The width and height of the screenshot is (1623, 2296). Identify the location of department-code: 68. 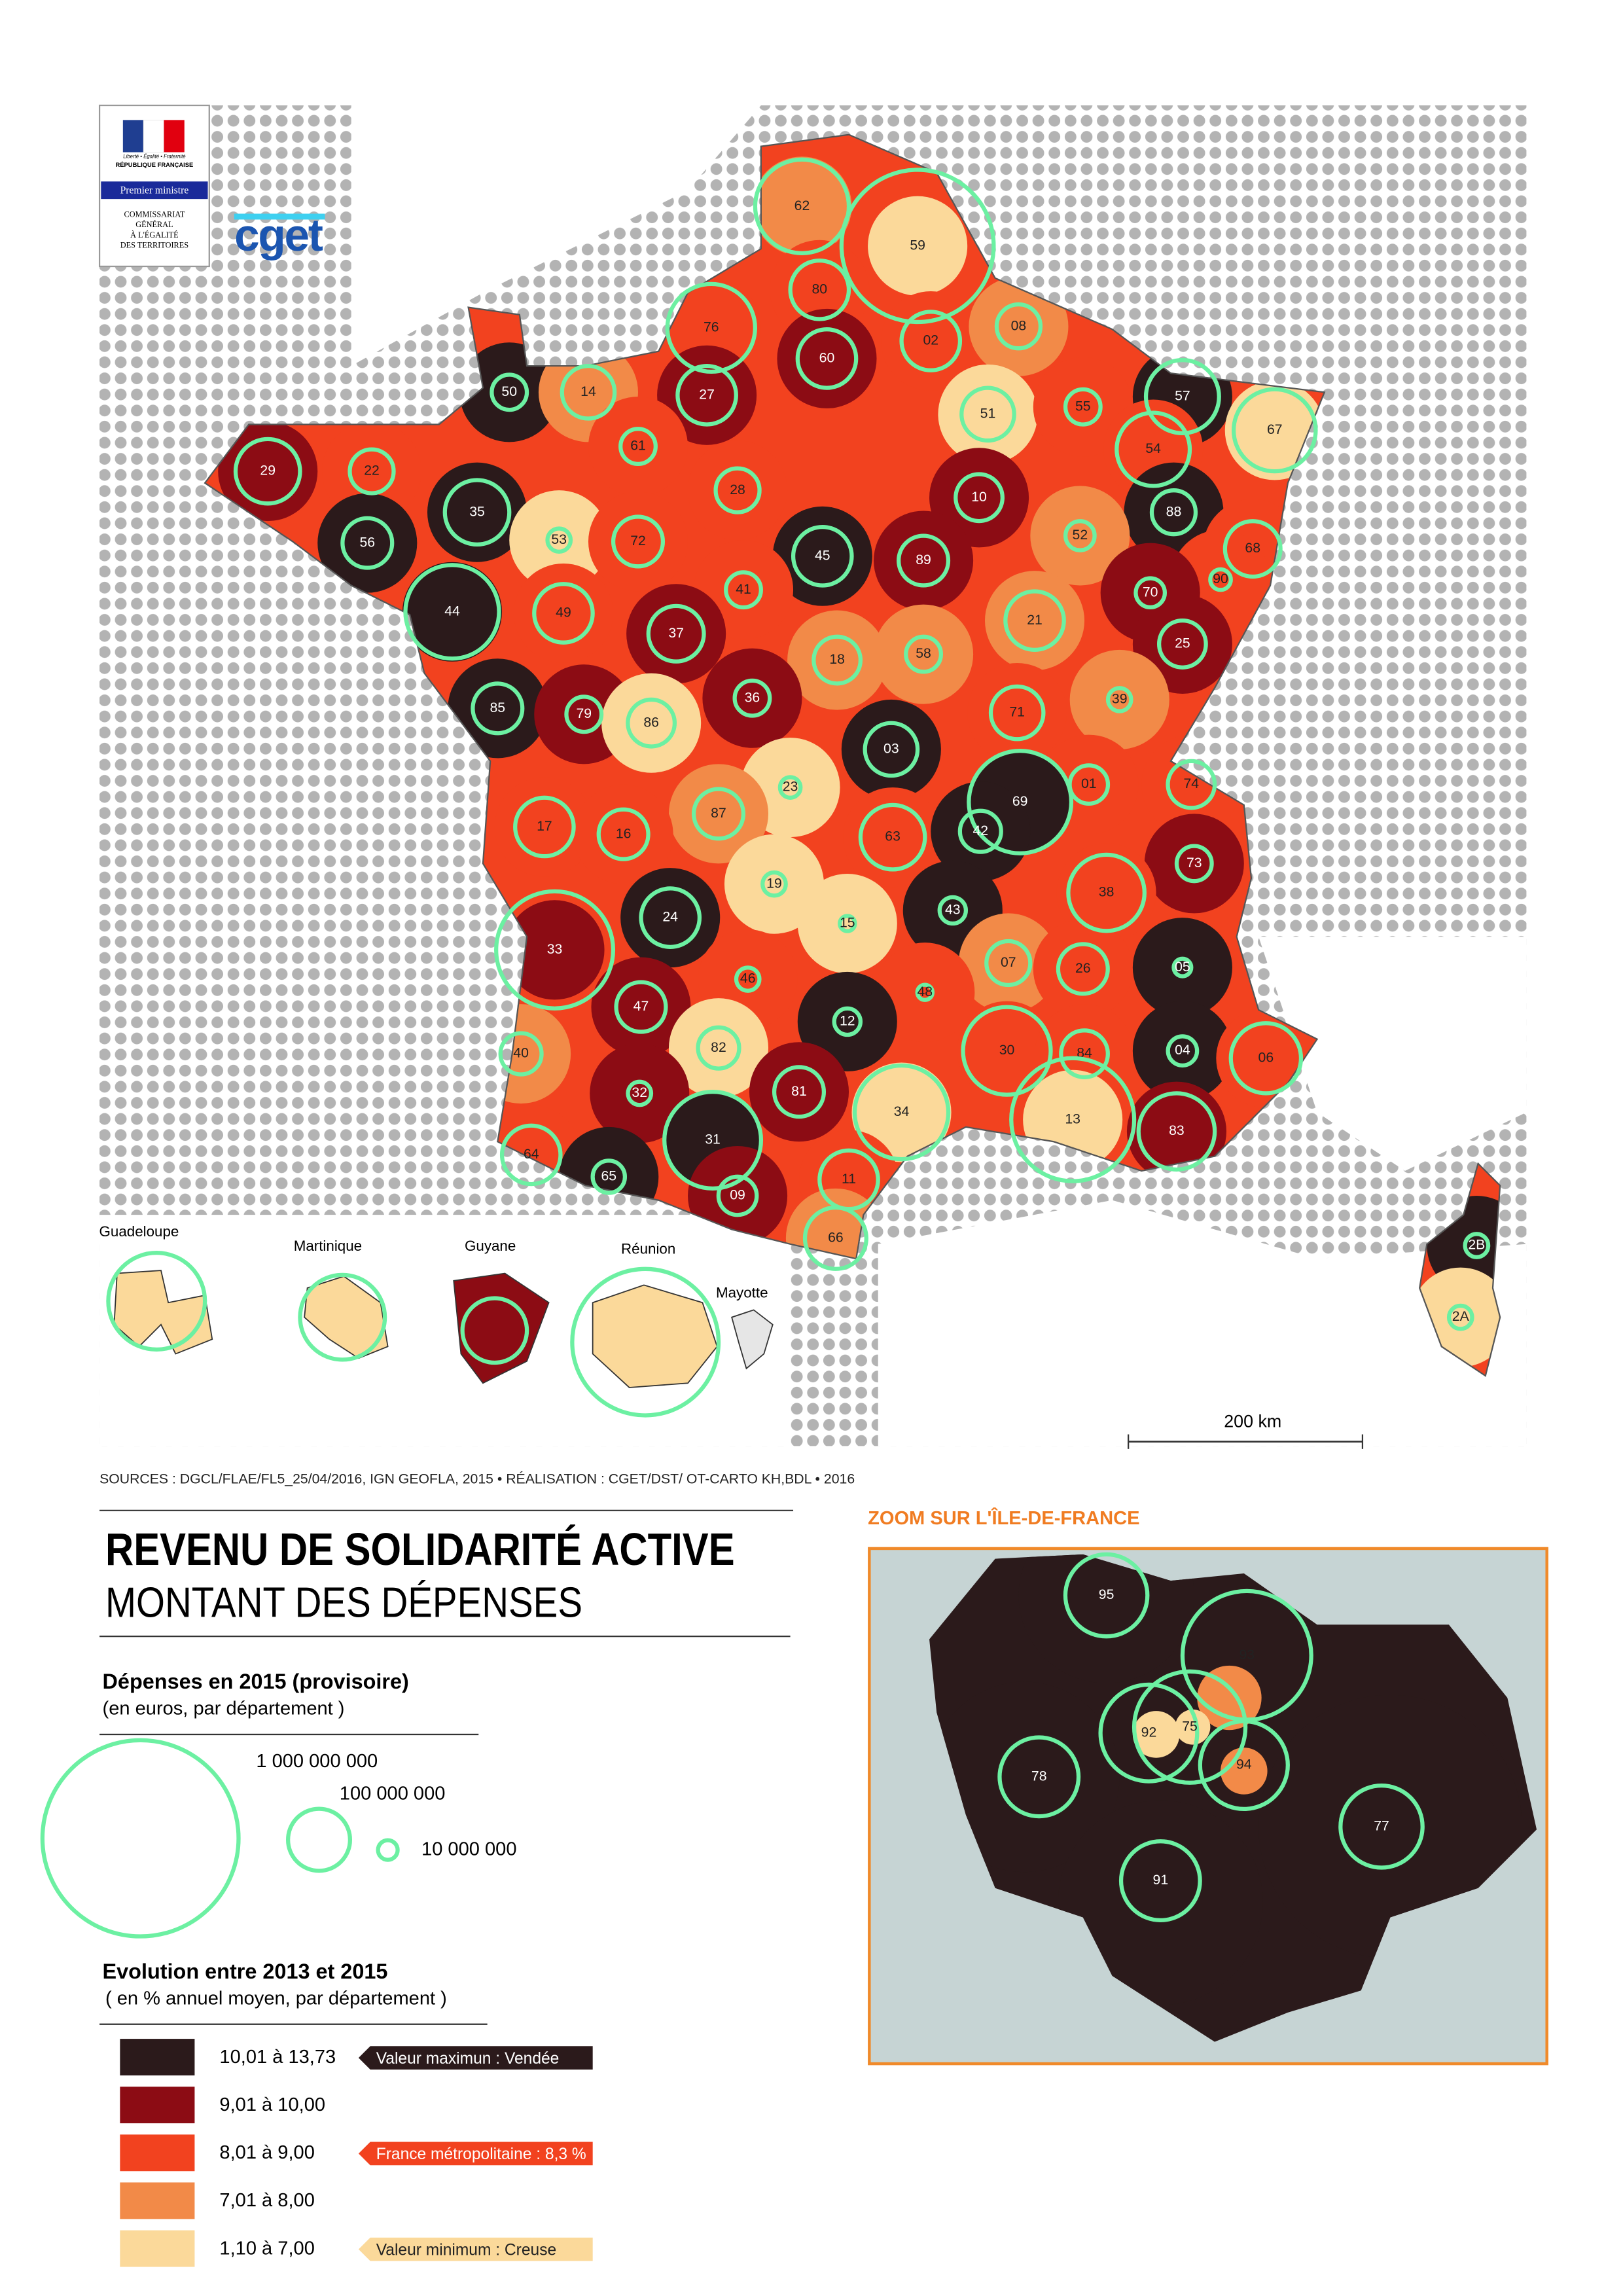
(1252, 548).